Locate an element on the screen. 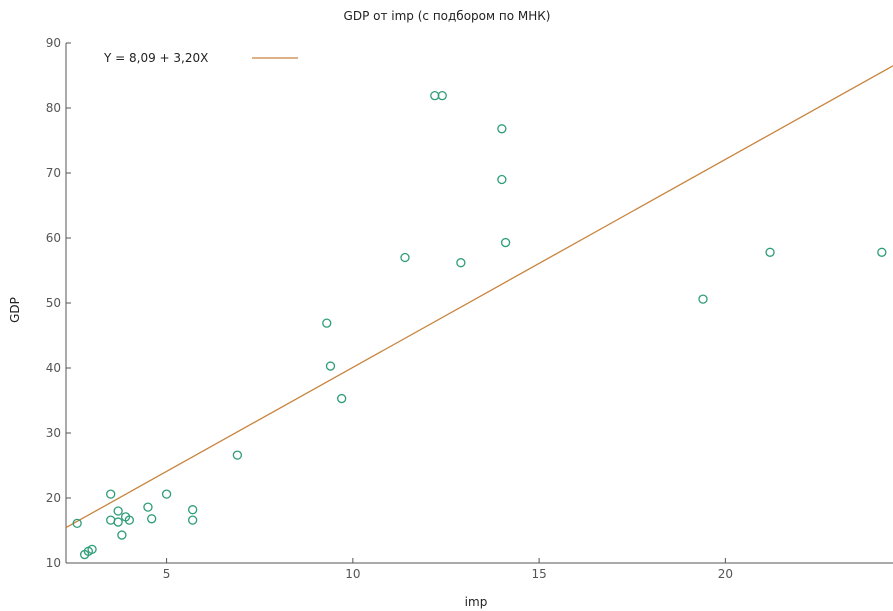 The image size is (893, 611). y-tick-label: 50 is located at coordinates (53, 303).